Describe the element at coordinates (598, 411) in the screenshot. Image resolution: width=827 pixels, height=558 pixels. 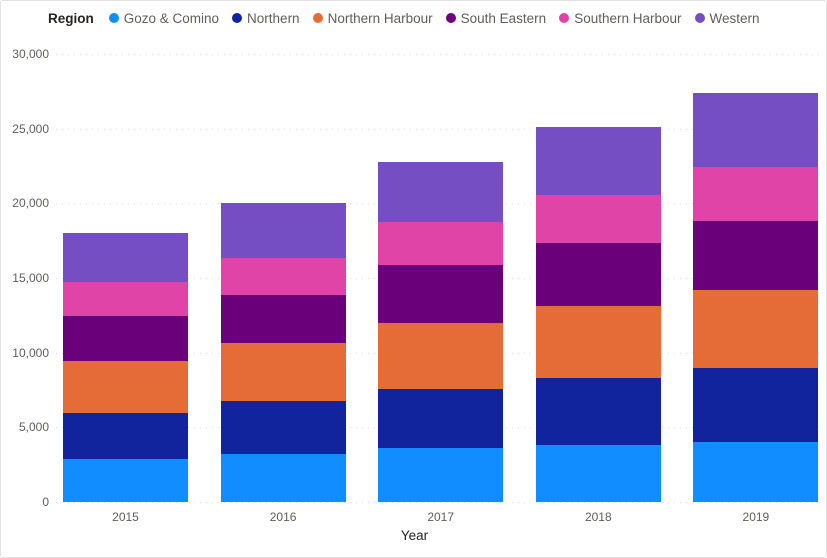
I see `bar-segment-northern-2018` at that location.